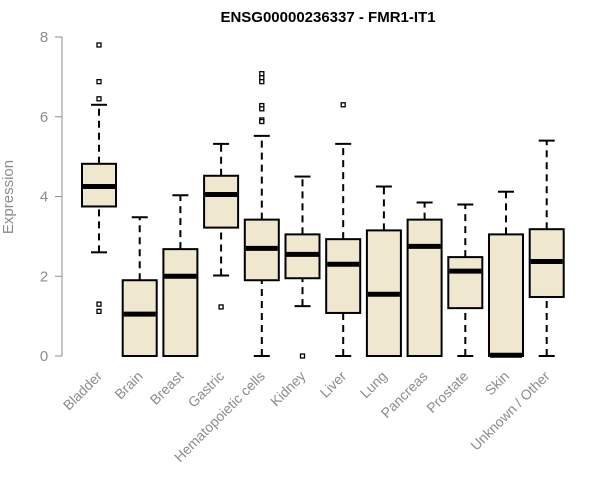 The width and height of the screenshot is (600, 500). I want to click on box-lung, so click(383, 271).